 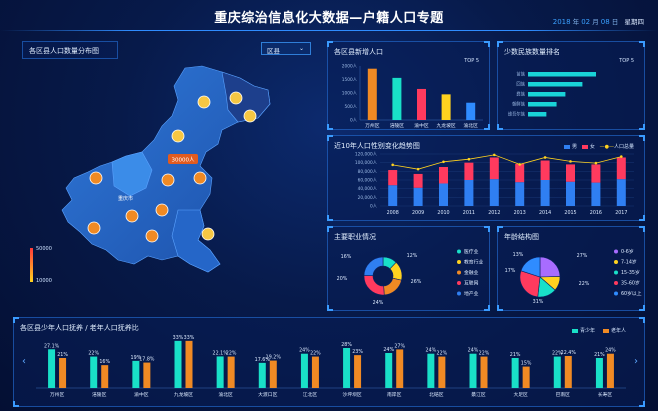 What do you see at coordinates (520, 84) in the screenshot?
I see `y-tick-label: 回族` at bounding box center [520, 84].